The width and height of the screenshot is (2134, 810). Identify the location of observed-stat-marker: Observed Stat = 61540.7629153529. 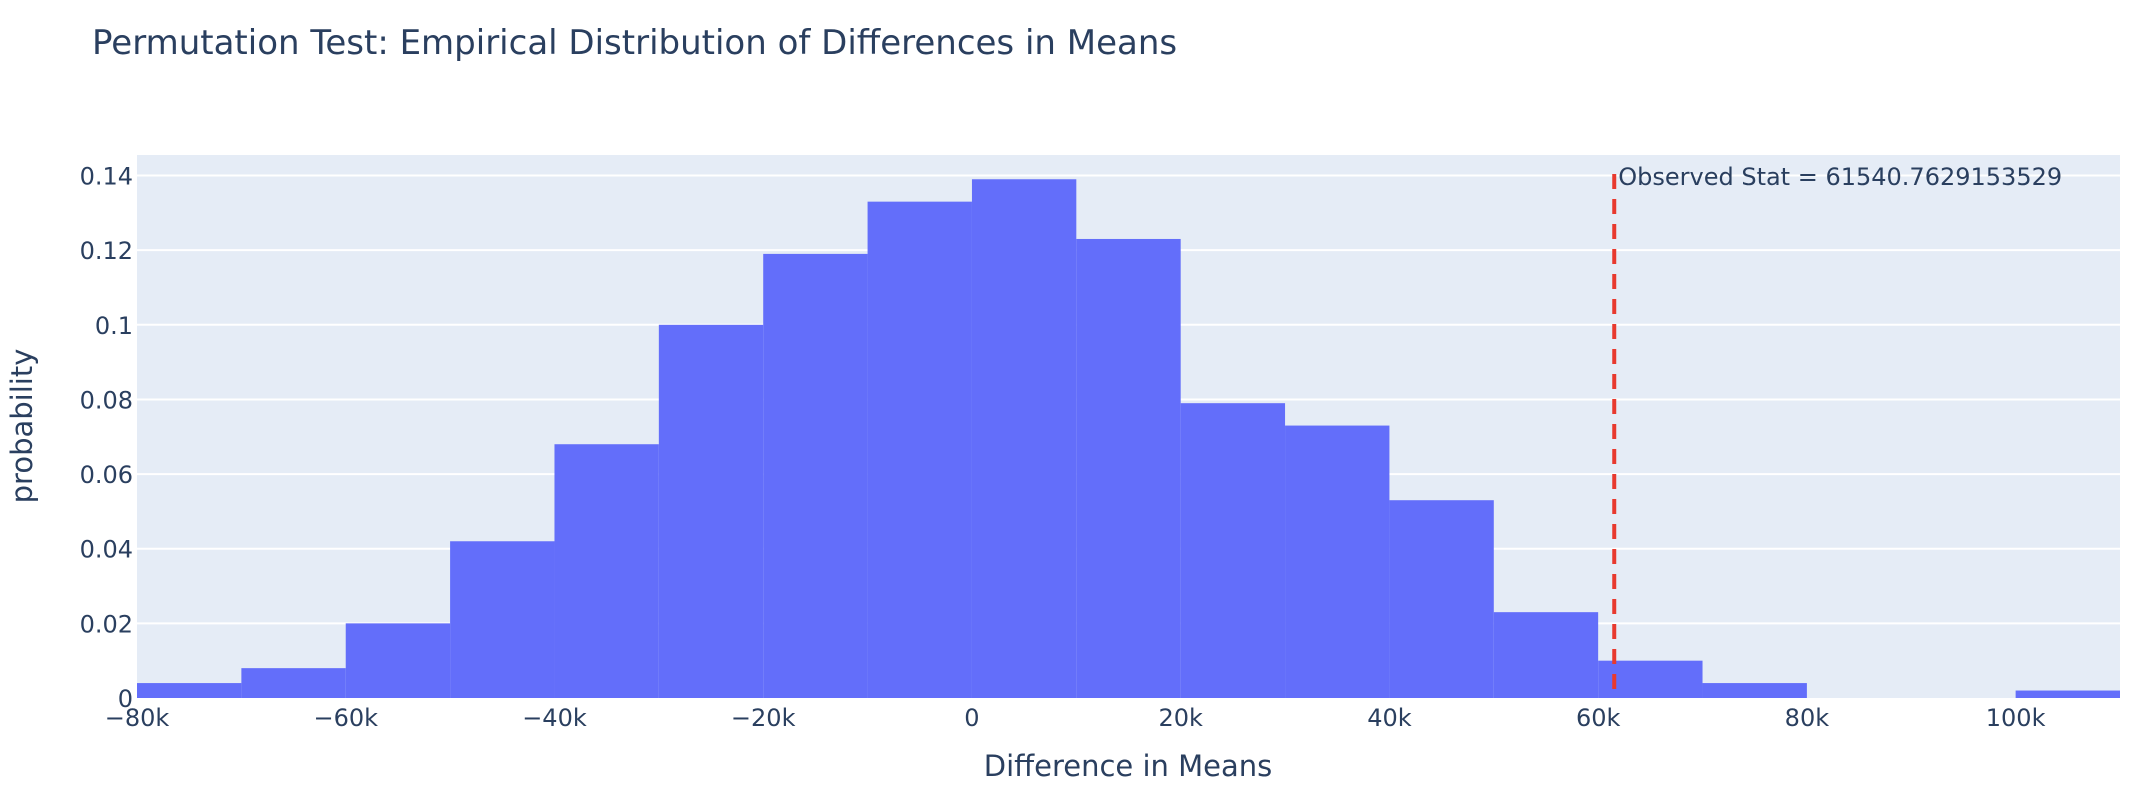
(1837, 430).